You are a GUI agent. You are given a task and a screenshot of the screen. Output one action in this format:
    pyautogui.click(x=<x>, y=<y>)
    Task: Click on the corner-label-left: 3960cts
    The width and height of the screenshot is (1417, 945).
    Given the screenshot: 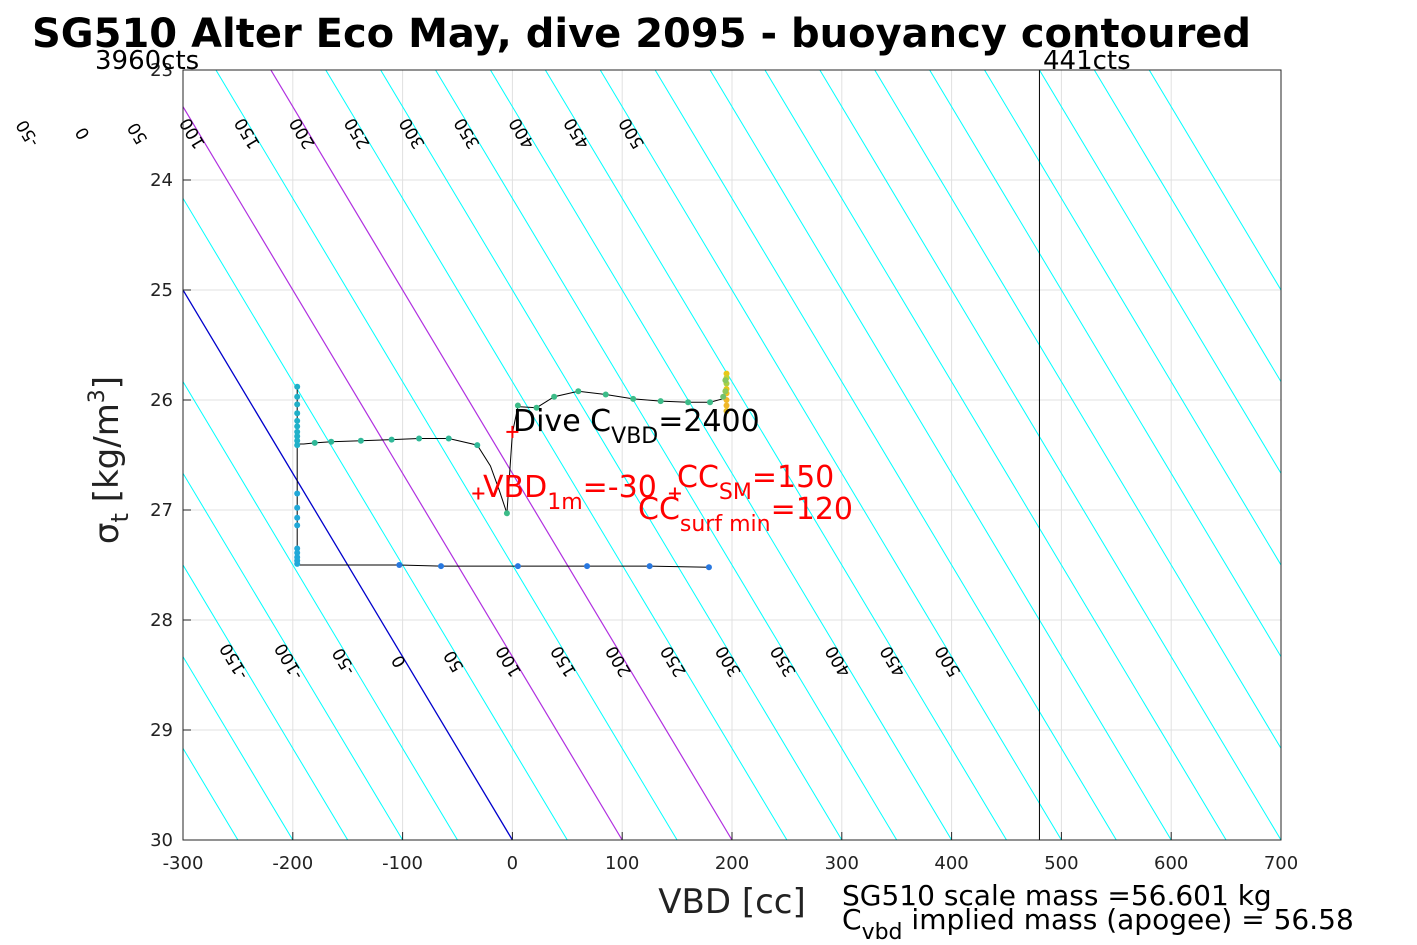 What is the action you would take?
    pyautogui.click(x=147, y=61)
    